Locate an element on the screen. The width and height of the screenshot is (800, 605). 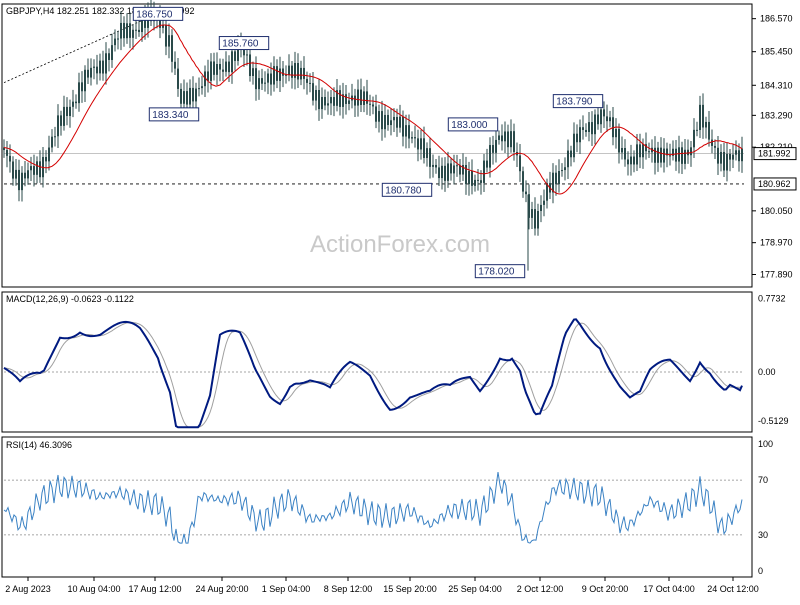
price-label: 185.760 is located at coordinates (244, 43).